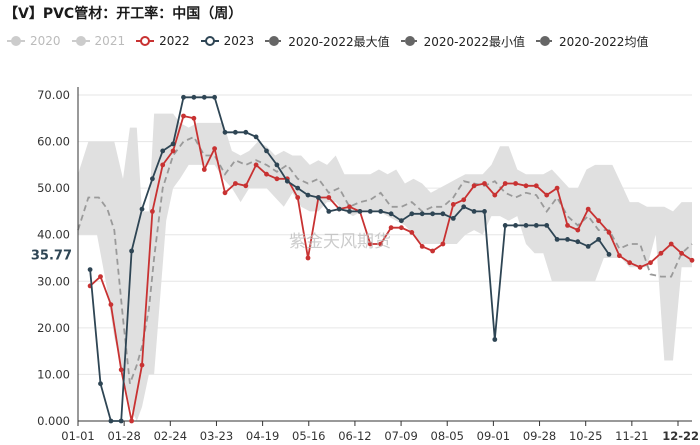 The height and width of the screenshot is (445, 700). What do you see at coordinates (123, 436) in the screenshot?
I see `x-tick-label: 01-28` at bounding box center [123, 436].